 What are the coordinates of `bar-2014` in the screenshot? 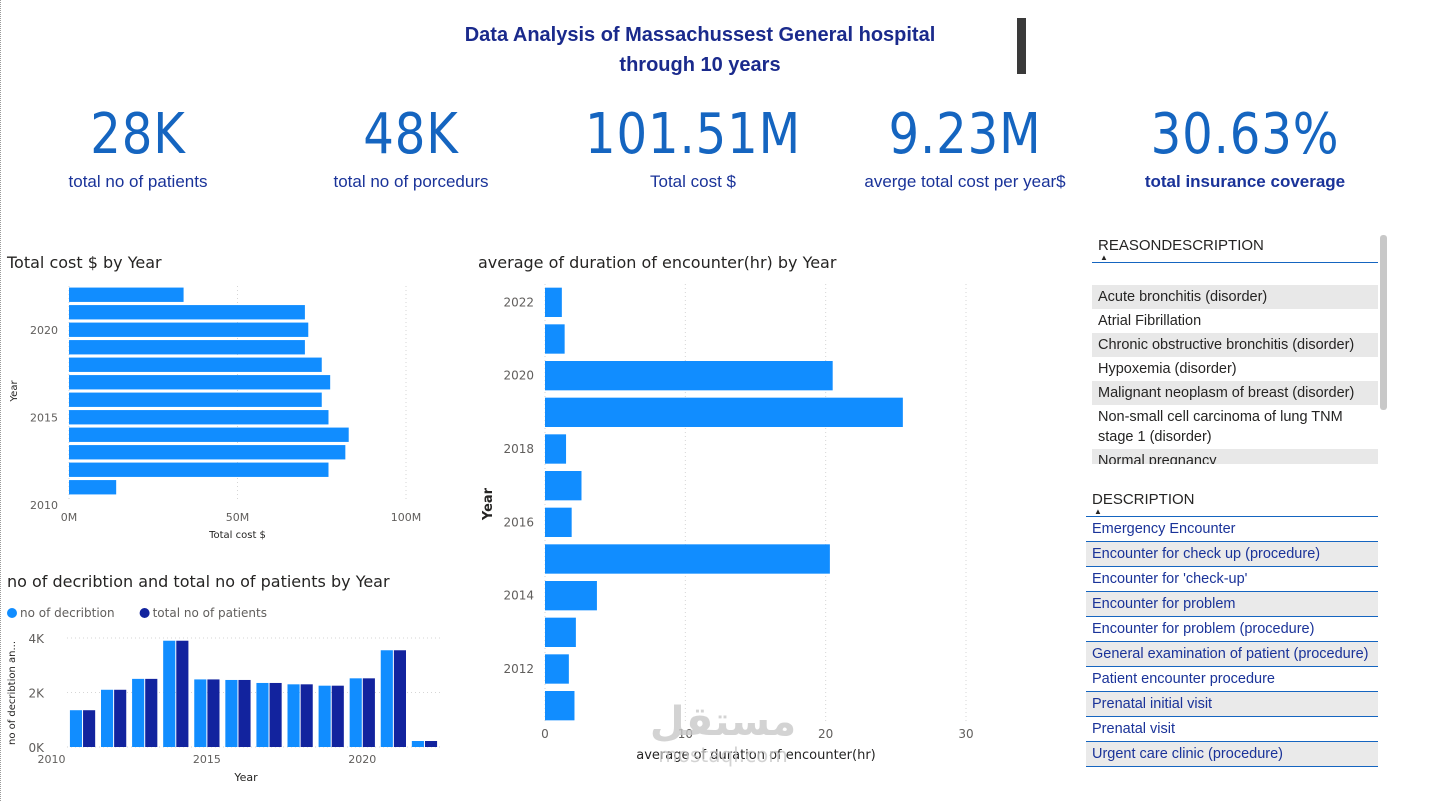 It's located at (571, 596).